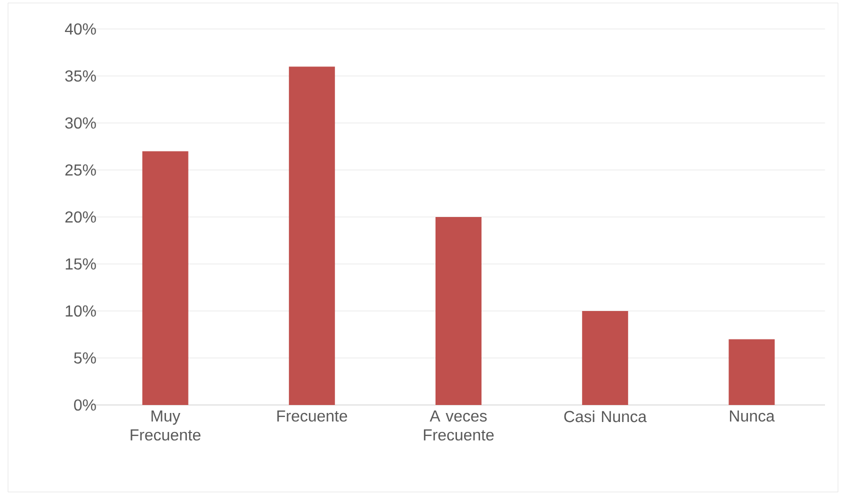 This screenshot has width=841, height=495. Describe the element at coordinates (80, 76) in the screenshot. I see `y-tick-label: 35%` at that location.